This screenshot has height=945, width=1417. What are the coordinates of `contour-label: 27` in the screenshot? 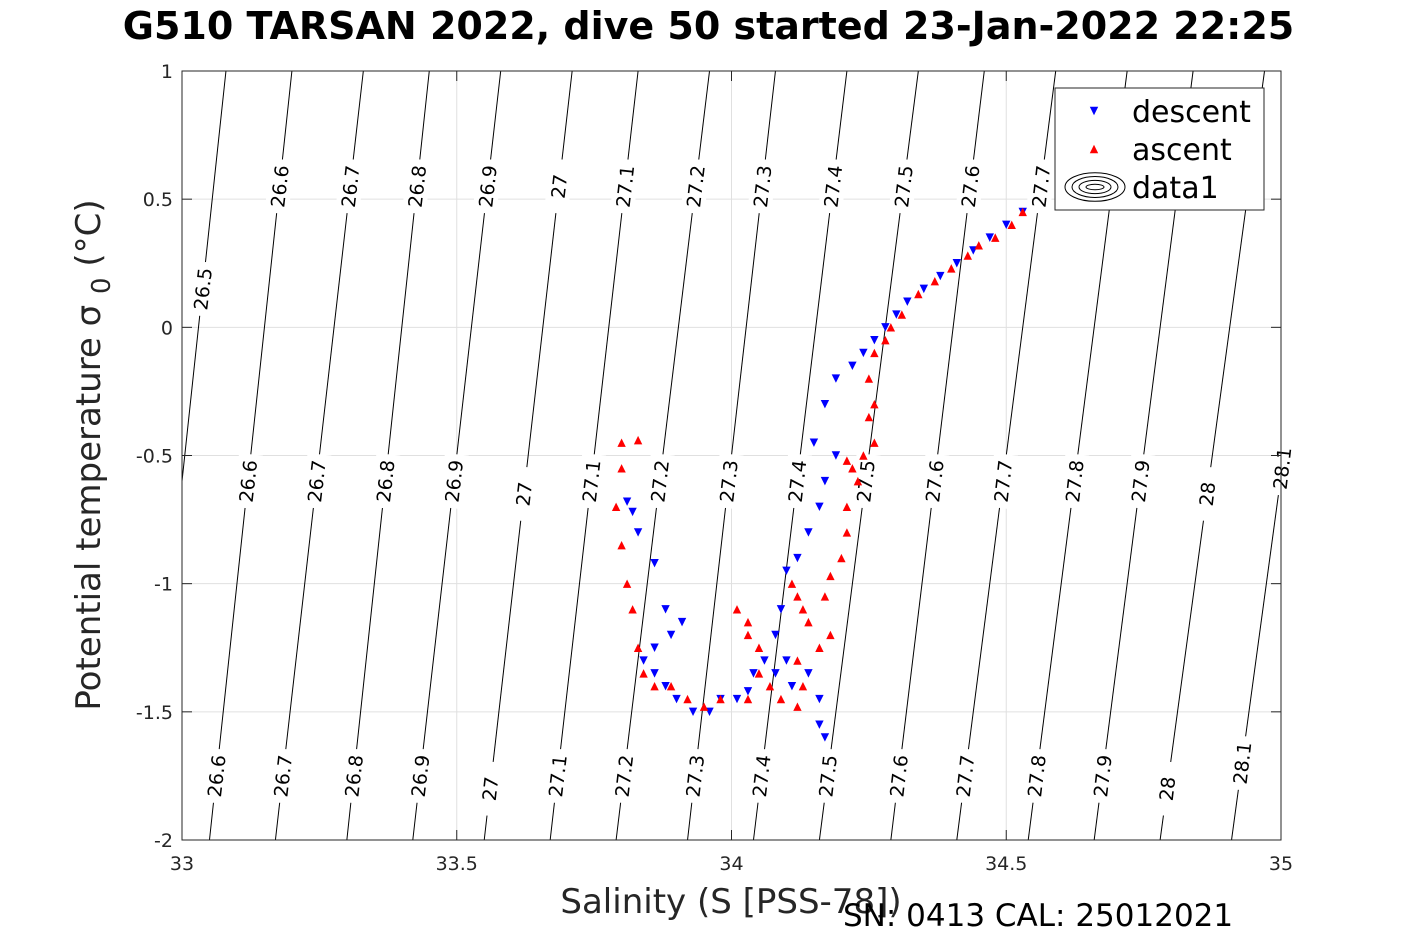 It's located at (491, 789).